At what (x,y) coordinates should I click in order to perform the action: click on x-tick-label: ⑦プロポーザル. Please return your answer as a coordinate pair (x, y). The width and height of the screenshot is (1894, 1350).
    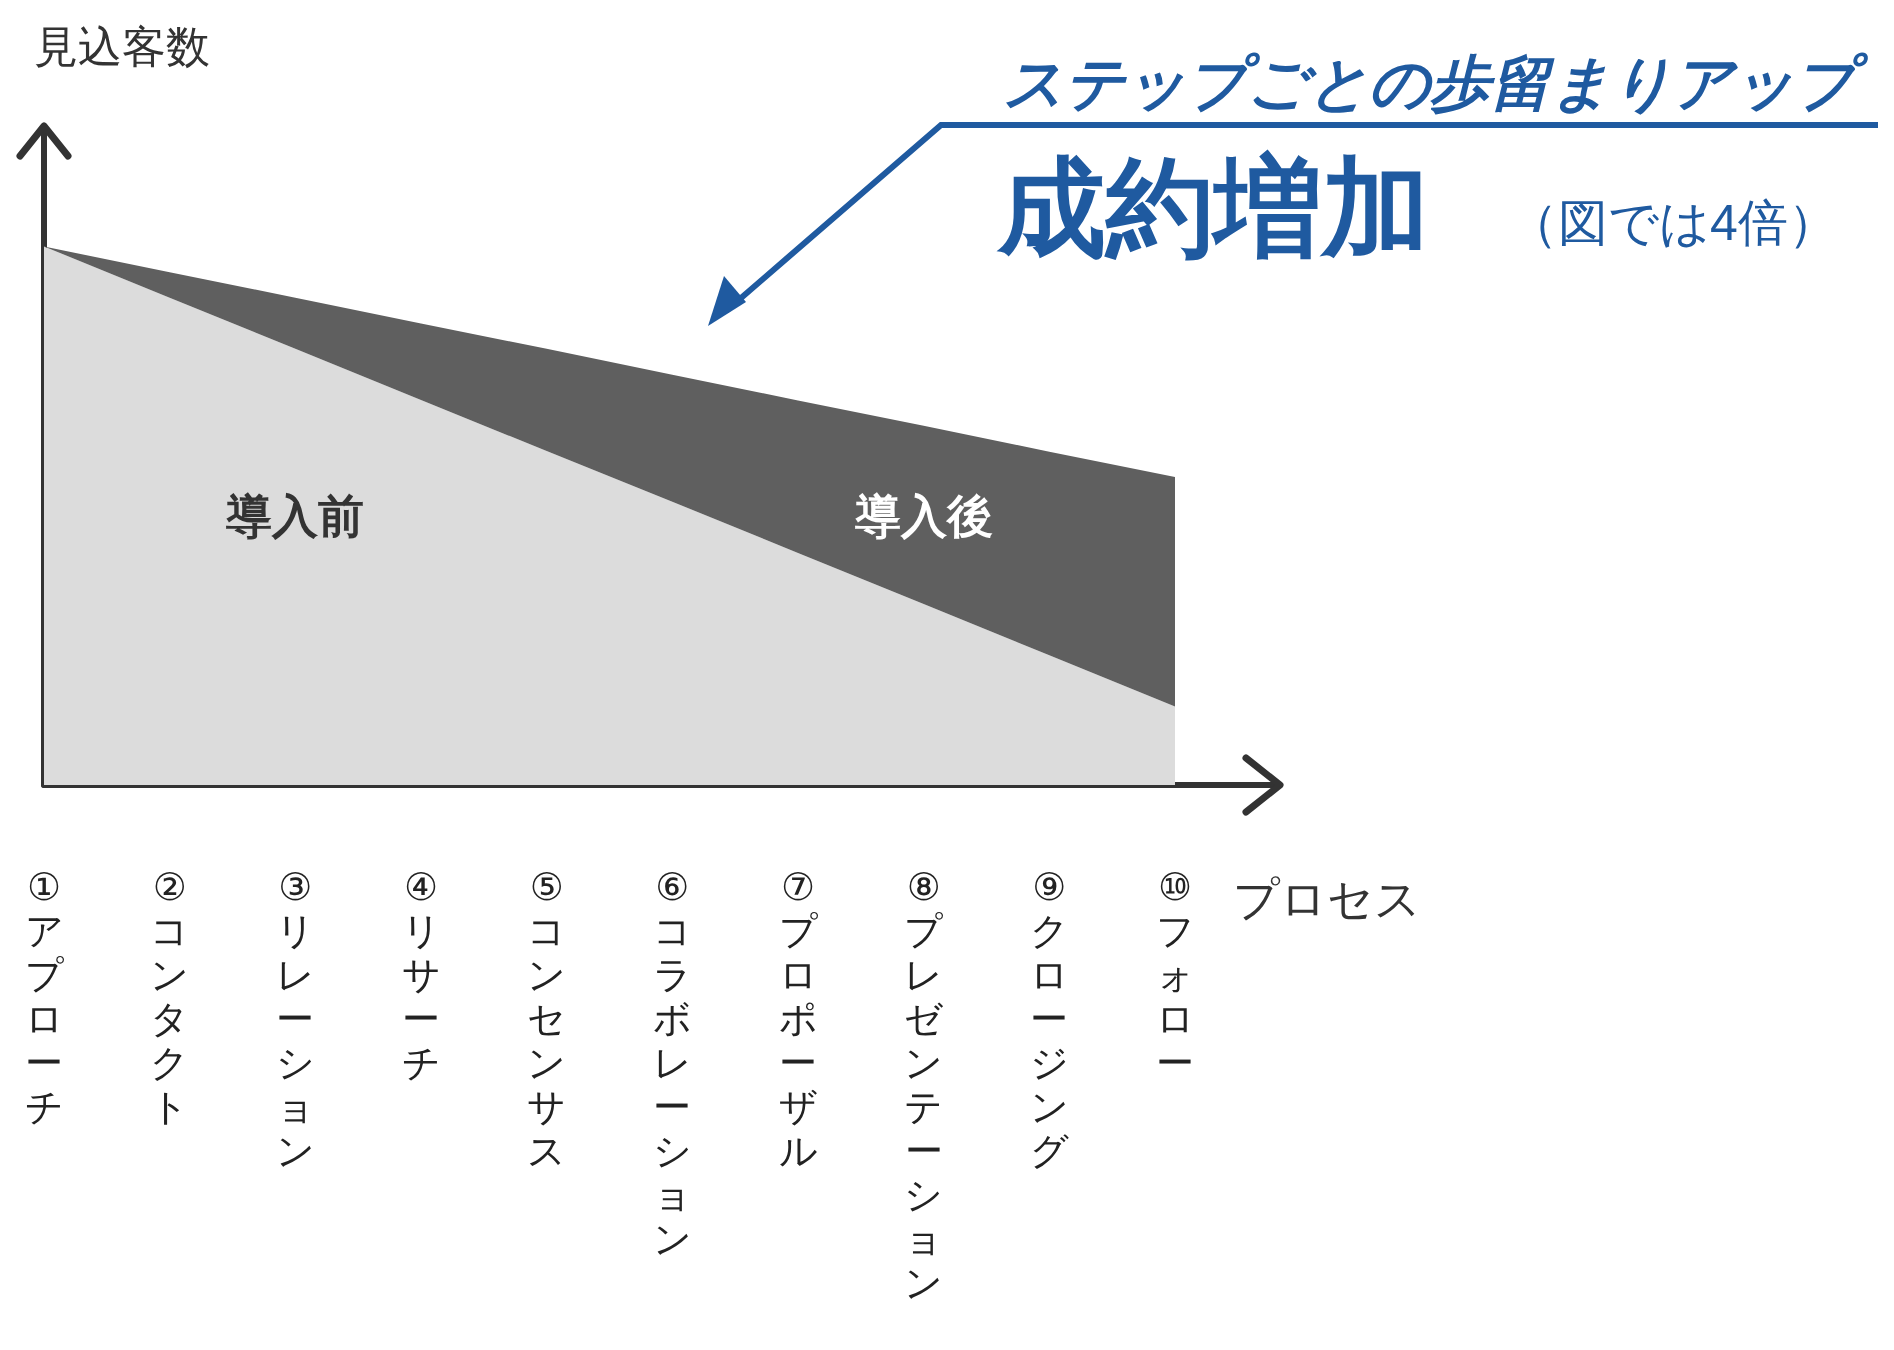
    Looking at the image, I should click on (798, 1019).